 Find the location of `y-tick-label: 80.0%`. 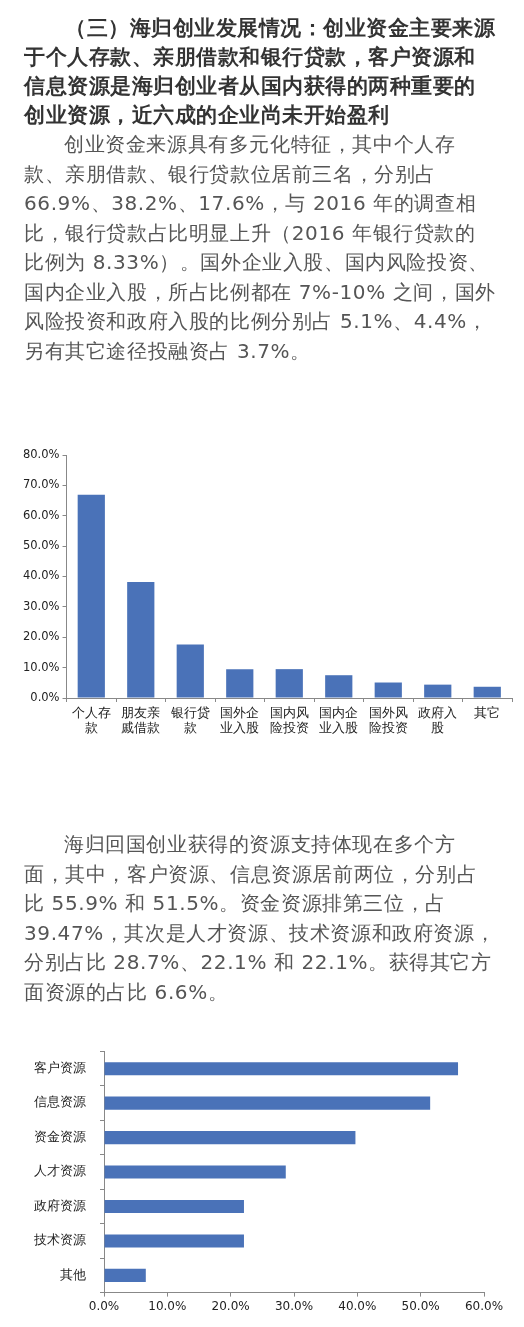

y-tick-label: 80.0% is located at coordinates (41, 453).